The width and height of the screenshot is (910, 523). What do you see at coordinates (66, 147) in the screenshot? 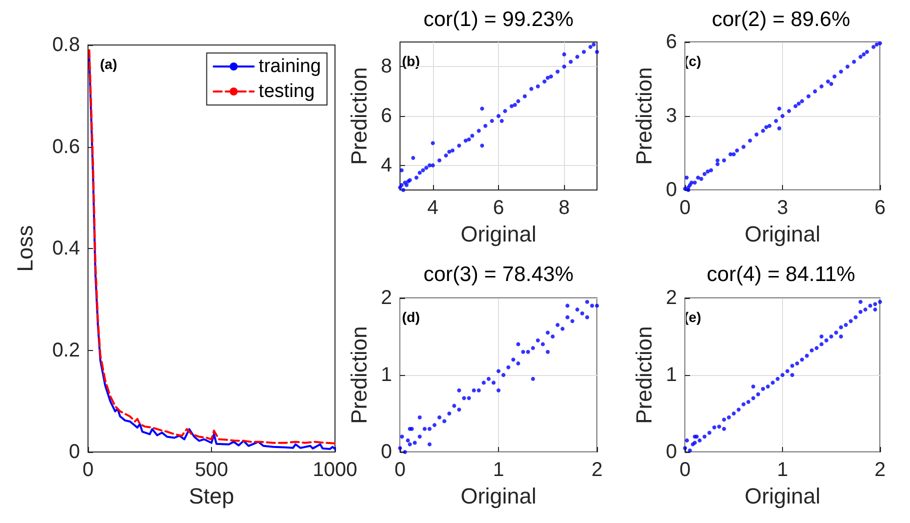
I see `y-tick-label: 0.6` at bounding box center [66, 147].